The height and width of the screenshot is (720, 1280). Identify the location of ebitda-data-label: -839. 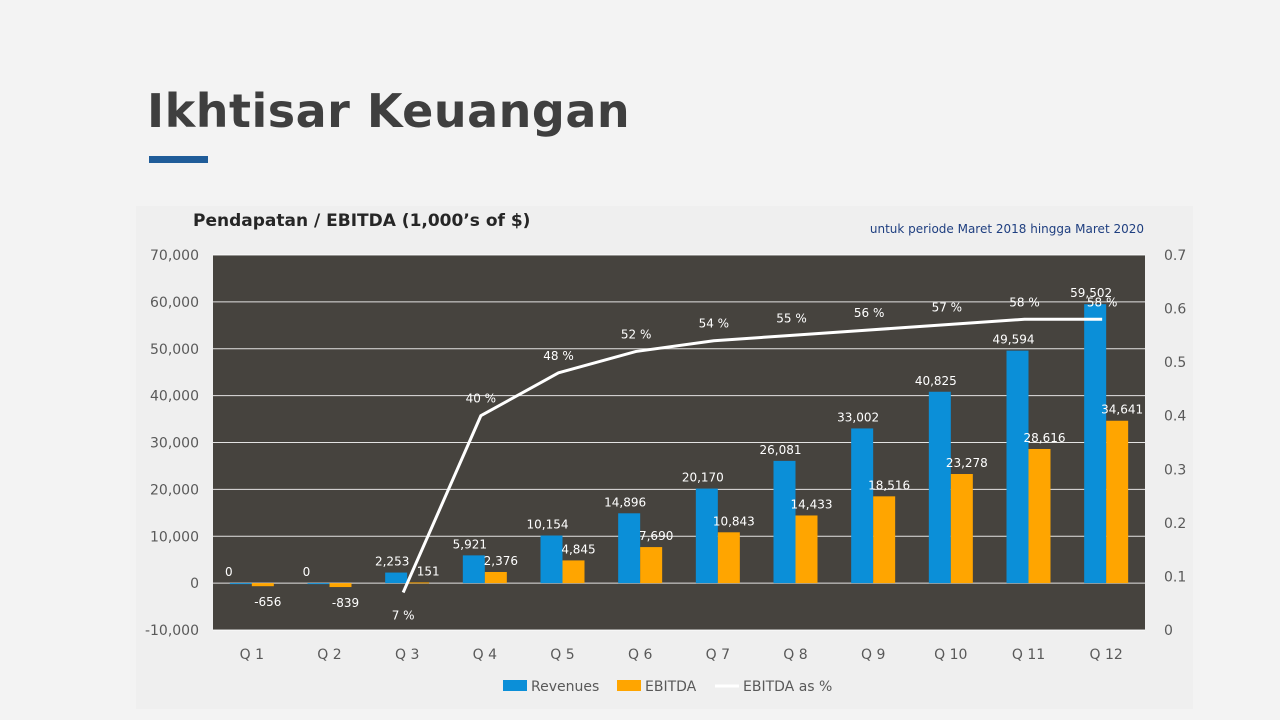
(345, 603).